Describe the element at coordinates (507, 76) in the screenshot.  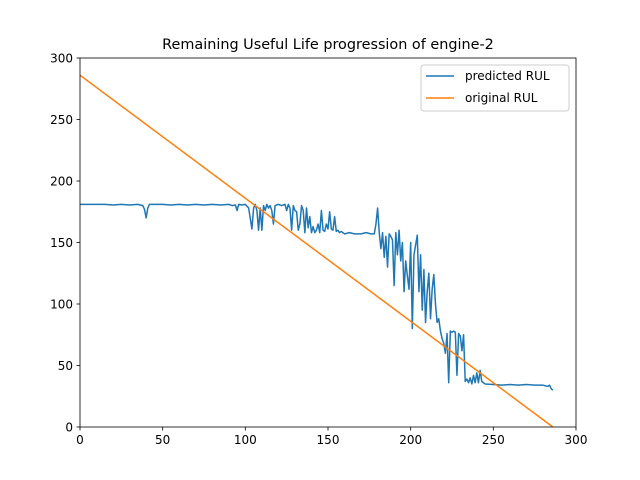
I see `legend-label-predicted: predicted RUL` at that location.